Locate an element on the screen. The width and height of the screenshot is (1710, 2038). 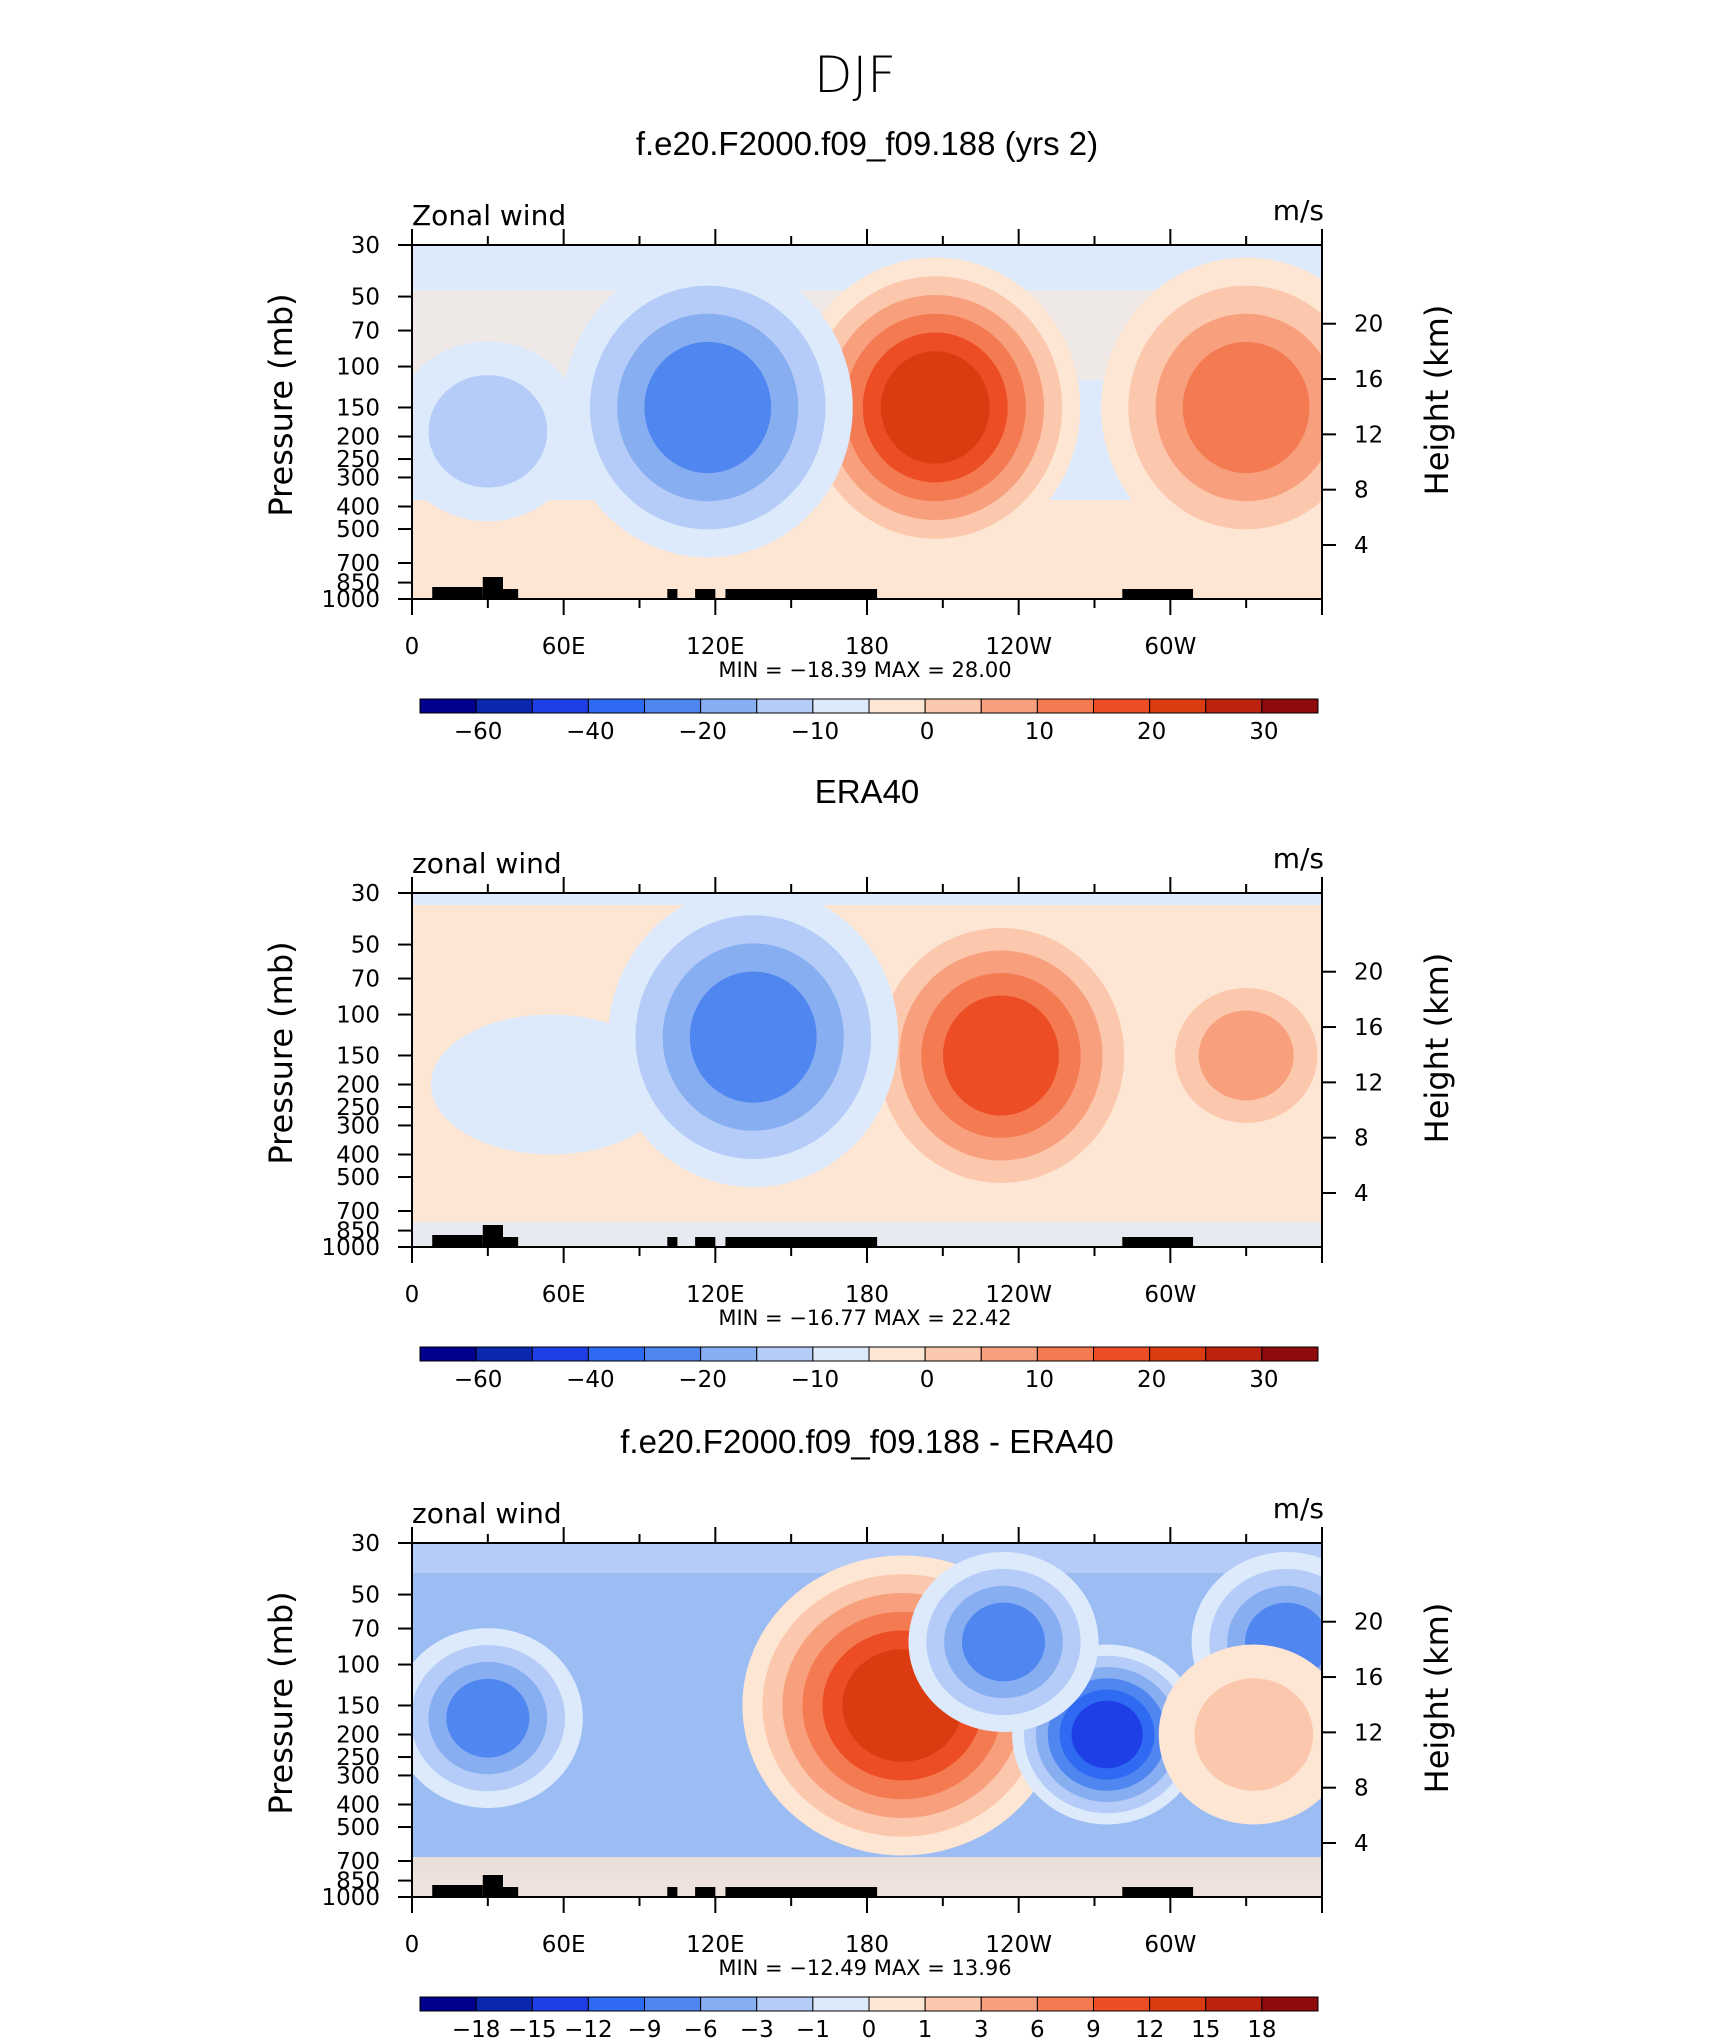
height-tick-label: 20 is located at coordinates (1368, 325).